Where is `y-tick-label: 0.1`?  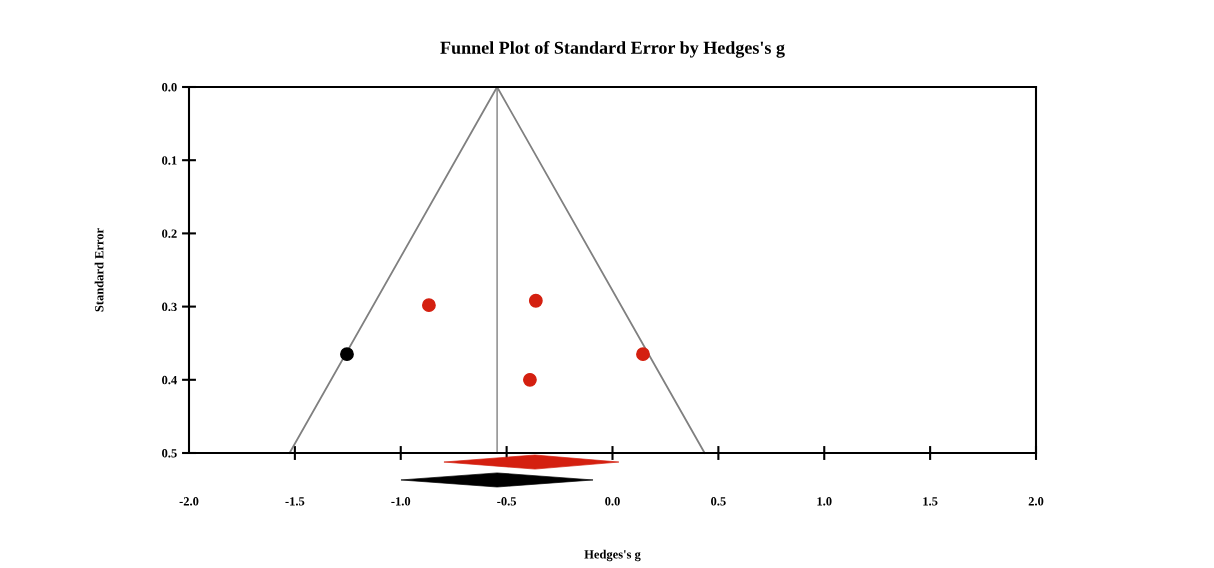
y-tick-label: 0.1 is located at coordinates (169, 160).